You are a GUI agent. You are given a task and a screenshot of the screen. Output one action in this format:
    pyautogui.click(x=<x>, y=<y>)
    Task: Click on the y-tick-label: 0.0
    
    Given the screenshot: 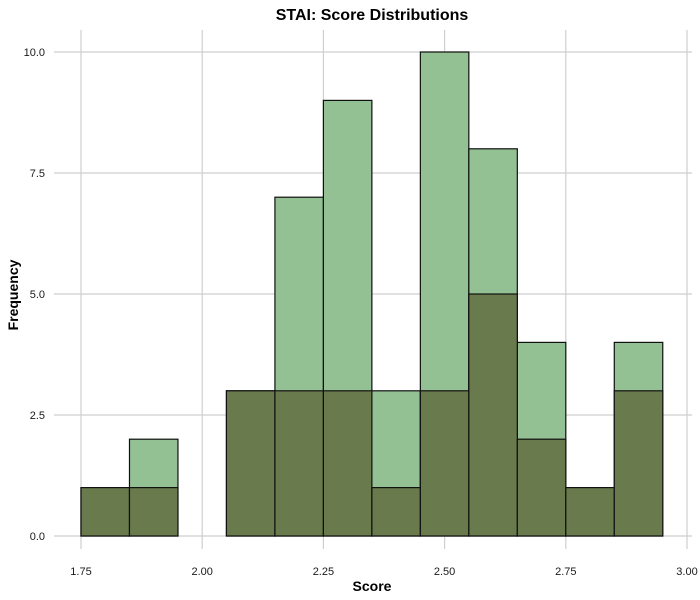 What is the action you would take?
    pyautogui.click(x=37, y=537)
    